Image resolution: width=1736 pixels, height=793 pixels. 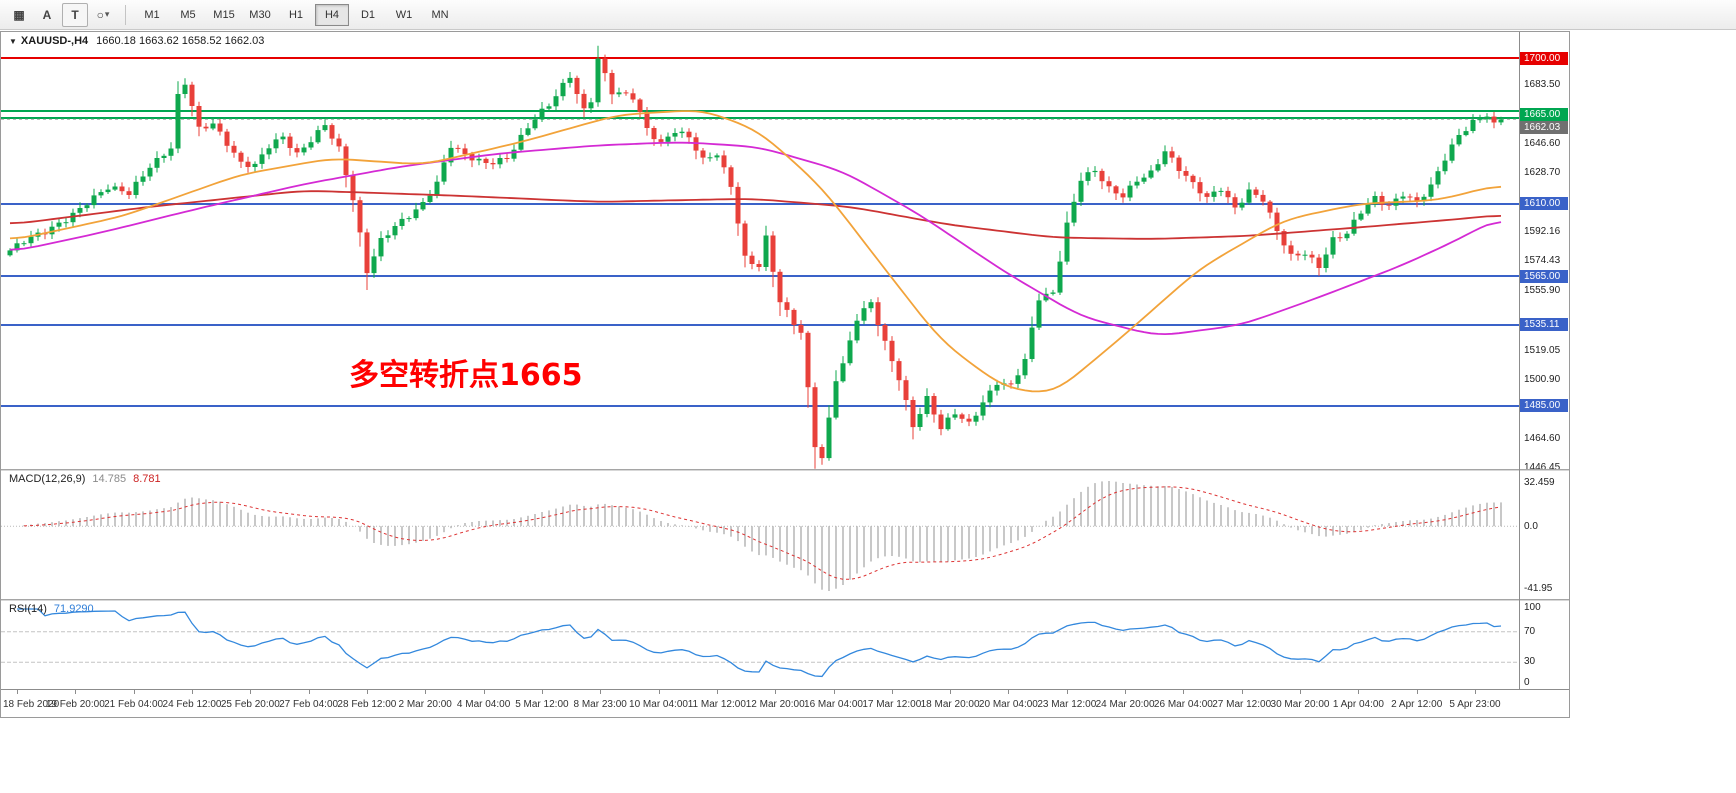 I want to click on timeframe-h4-button: H4, so click(x=332, y=14).